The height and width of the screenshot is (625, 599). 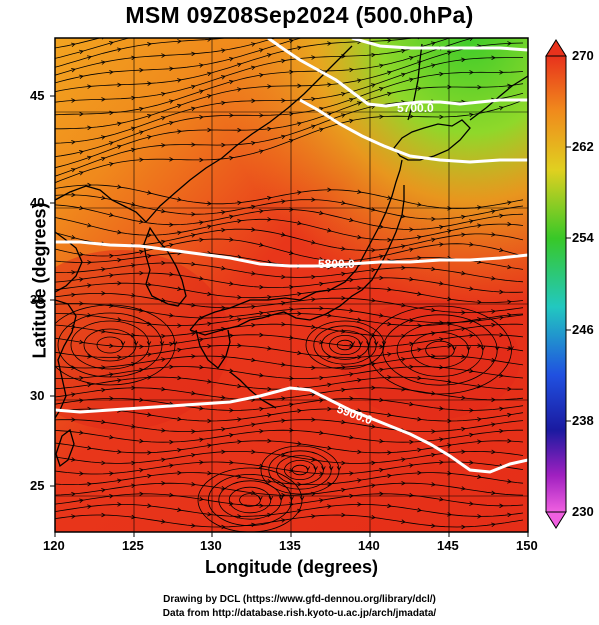 I want to click on x-axis-title: Longitude (degrees), so click(x=291, y=567).